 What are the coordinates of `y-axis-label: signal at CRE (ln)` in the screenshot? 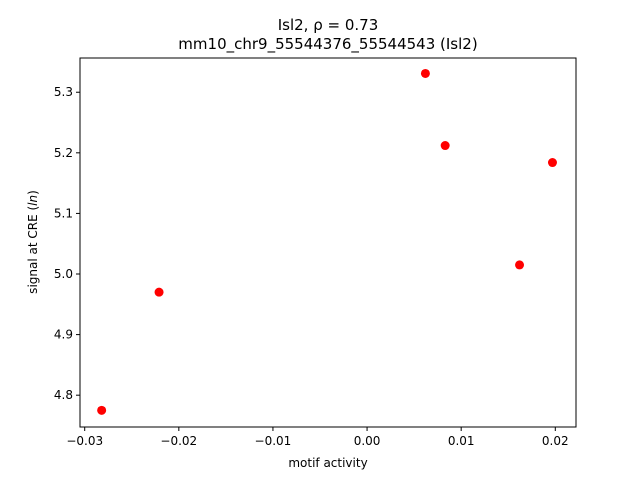 It's located at (33, 242).